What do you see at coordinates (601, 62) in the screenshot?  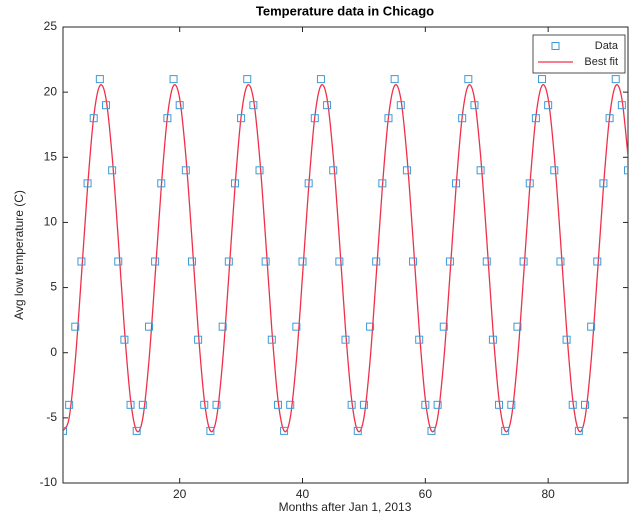 I see `legend-label: Best fit` at bounding box center [601, 62].